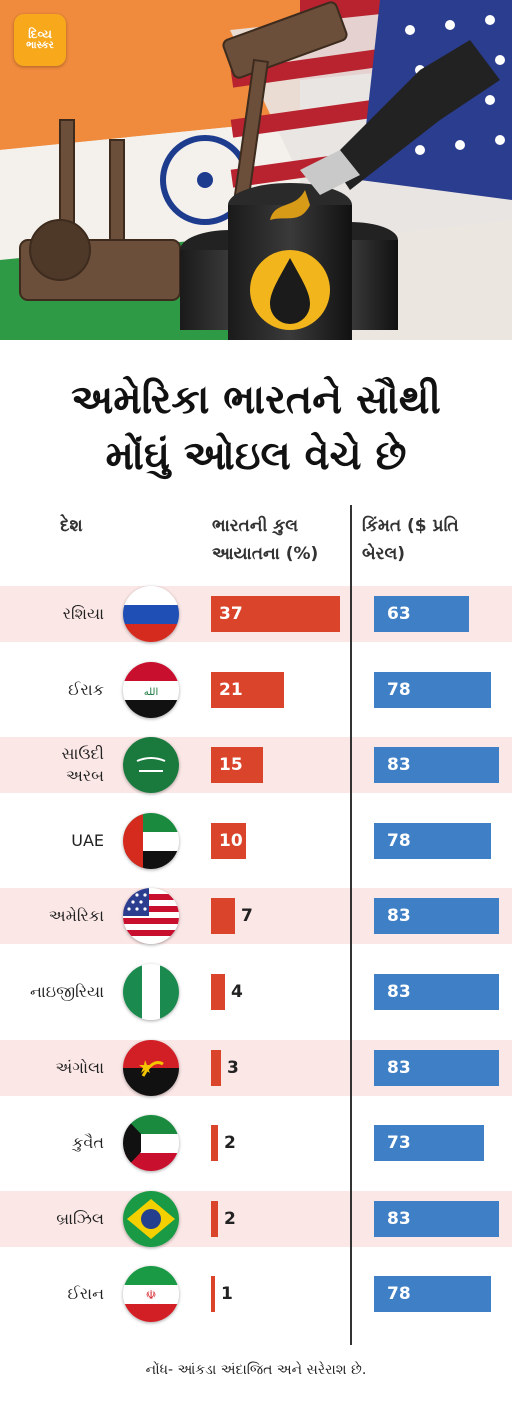 Image resolution: width=512 pixels, height=1402 pixels. What do you see at coordinates (256, 1370) in the screenshot?
I see `footnote: નોંધ- આંકડા અંદાજિત અને સરેરાશ છે.` at bounding box center [256, 1370].